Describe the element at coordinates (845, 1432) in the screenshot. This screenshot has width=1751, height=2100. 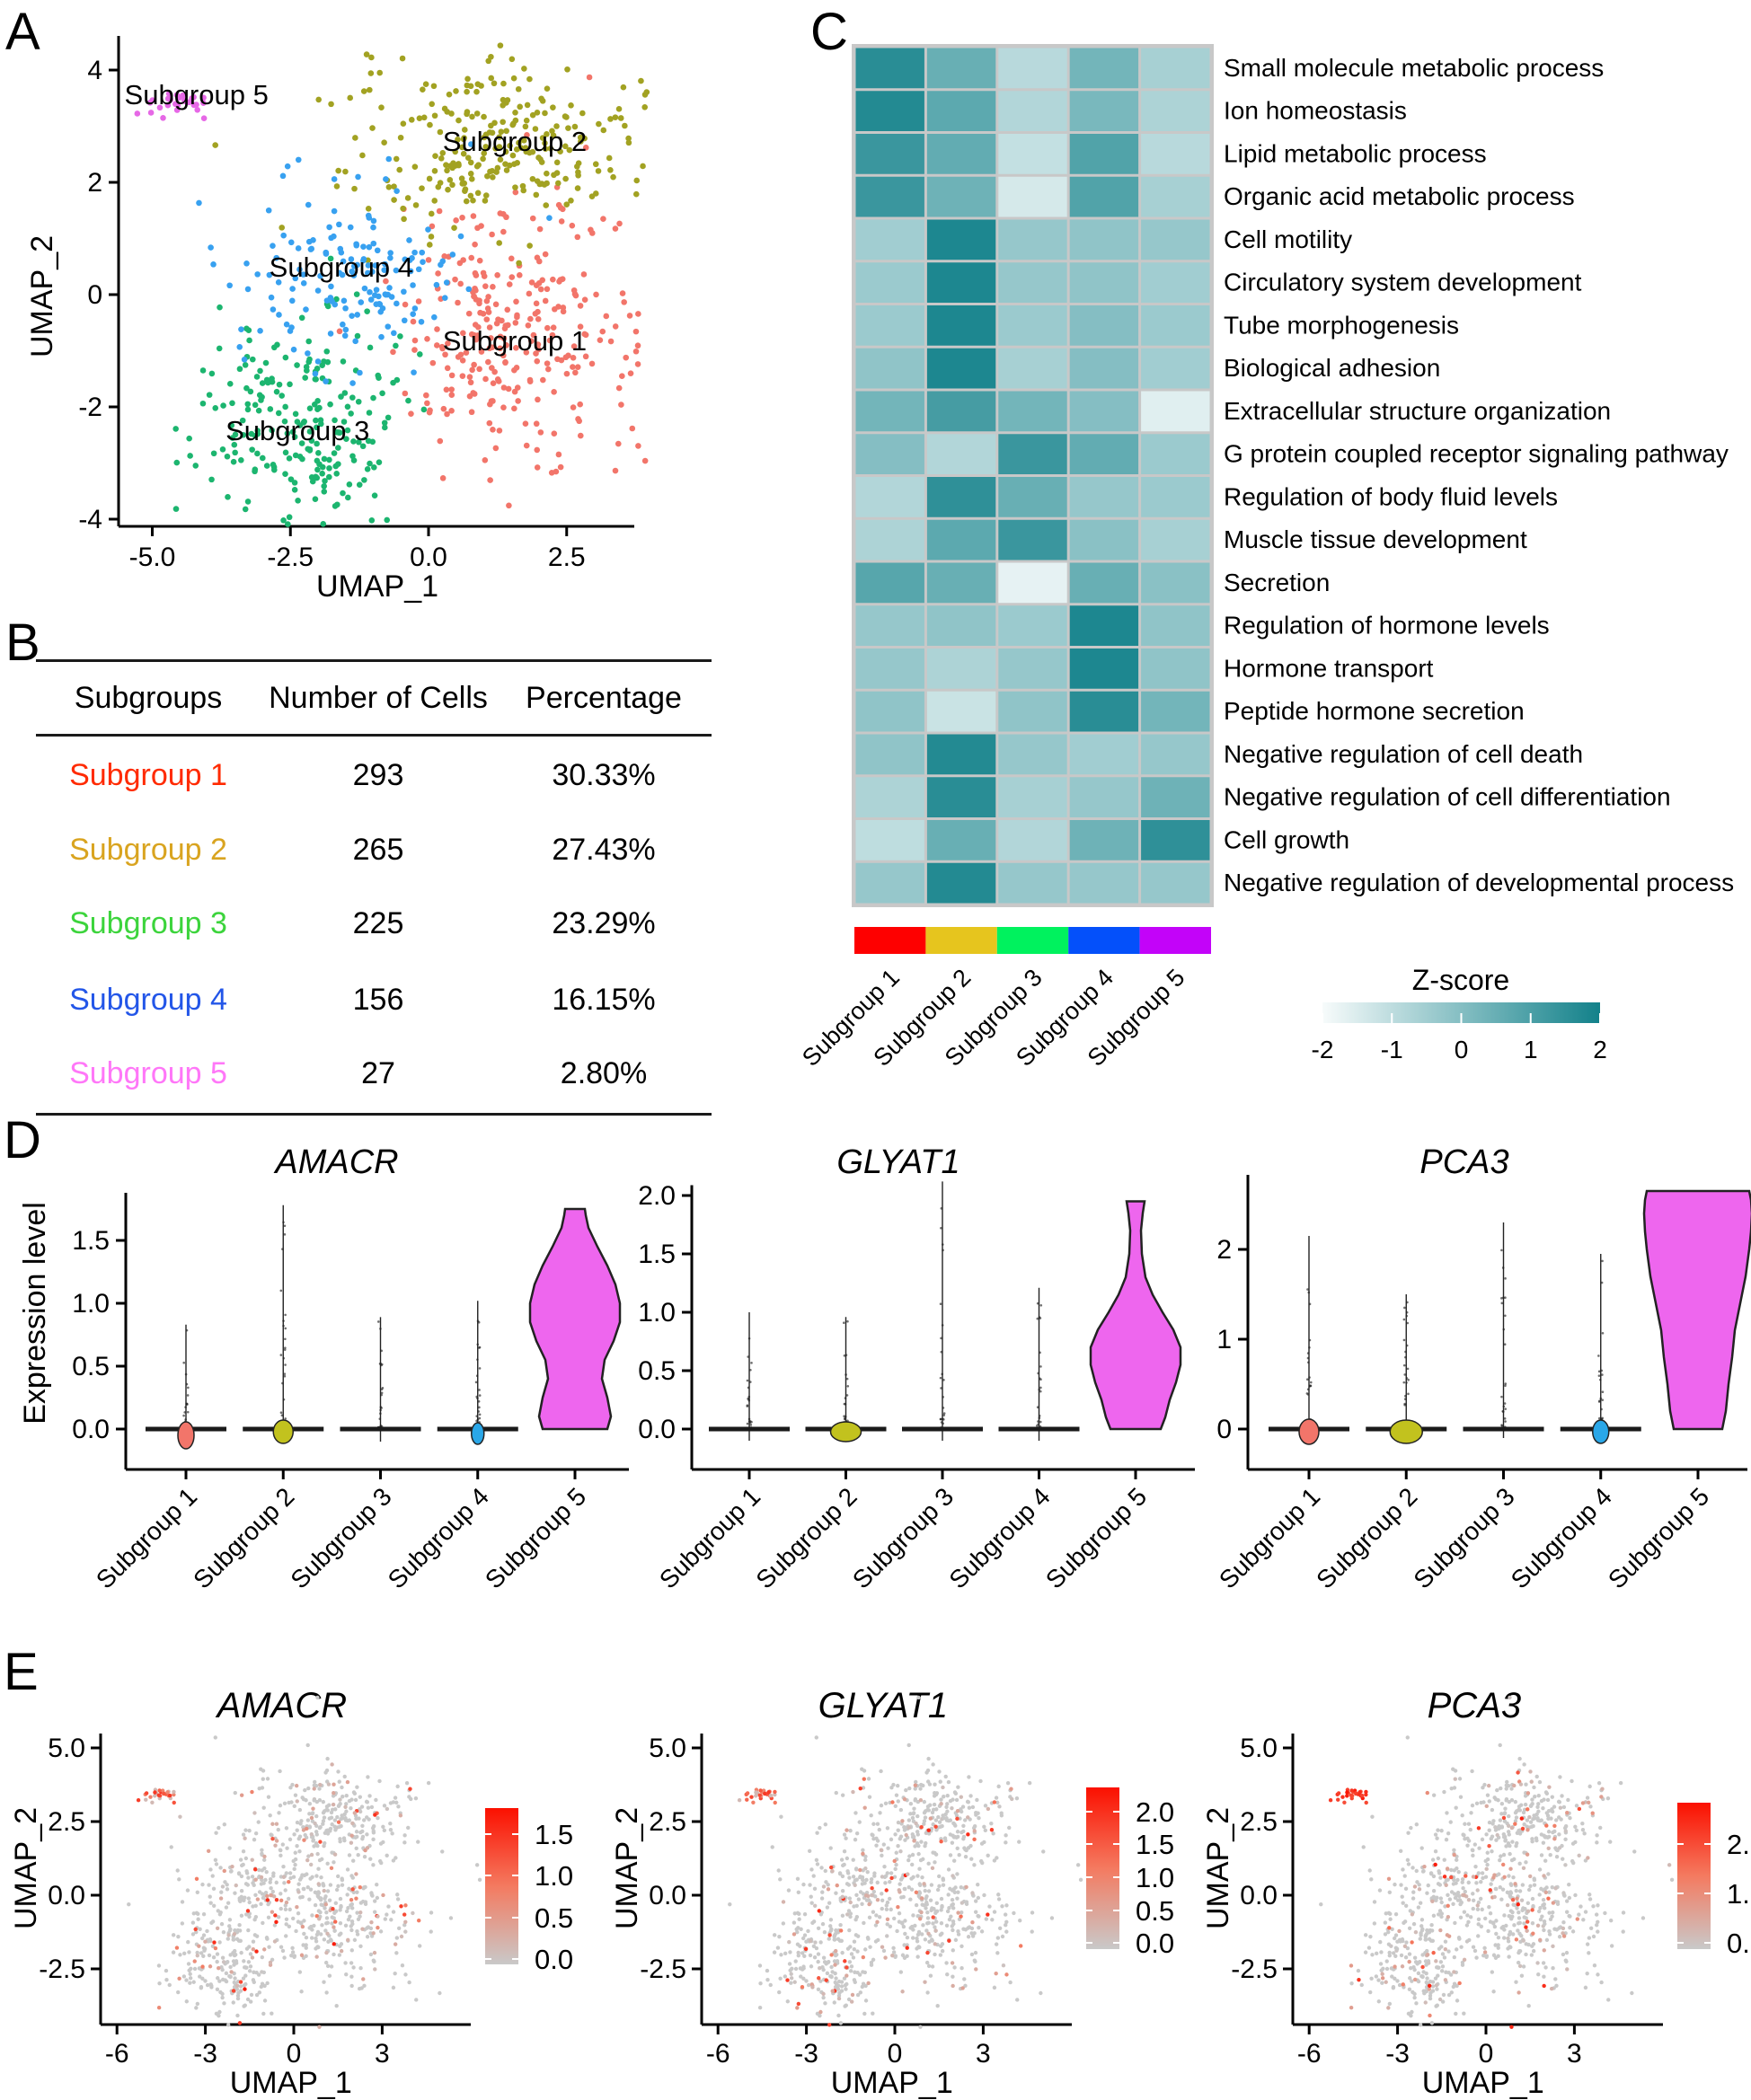
I see `zero-violin-blob` at that location.